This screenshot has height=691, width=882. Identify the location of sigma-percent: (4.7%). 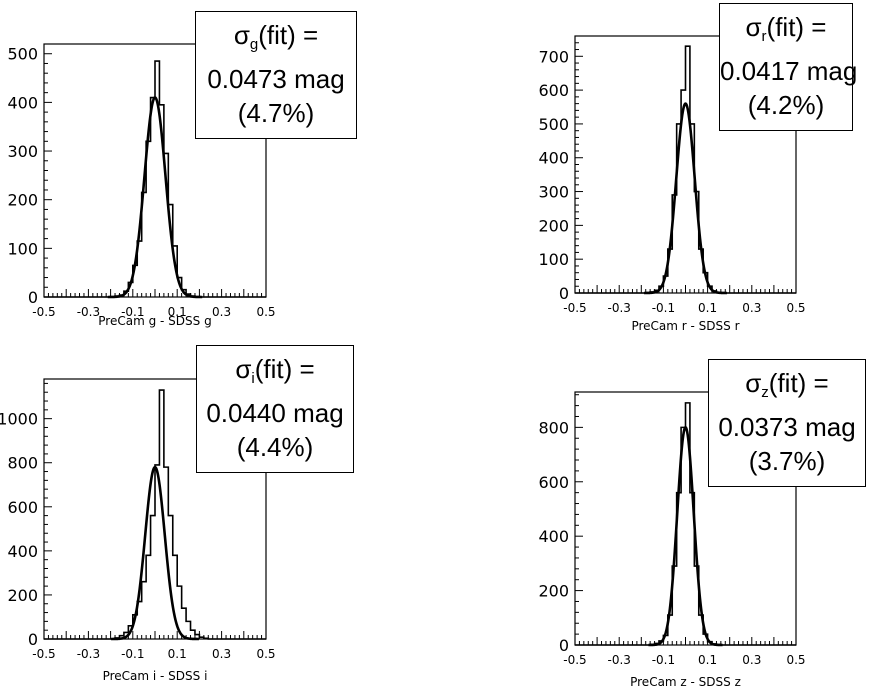
(276, 113).